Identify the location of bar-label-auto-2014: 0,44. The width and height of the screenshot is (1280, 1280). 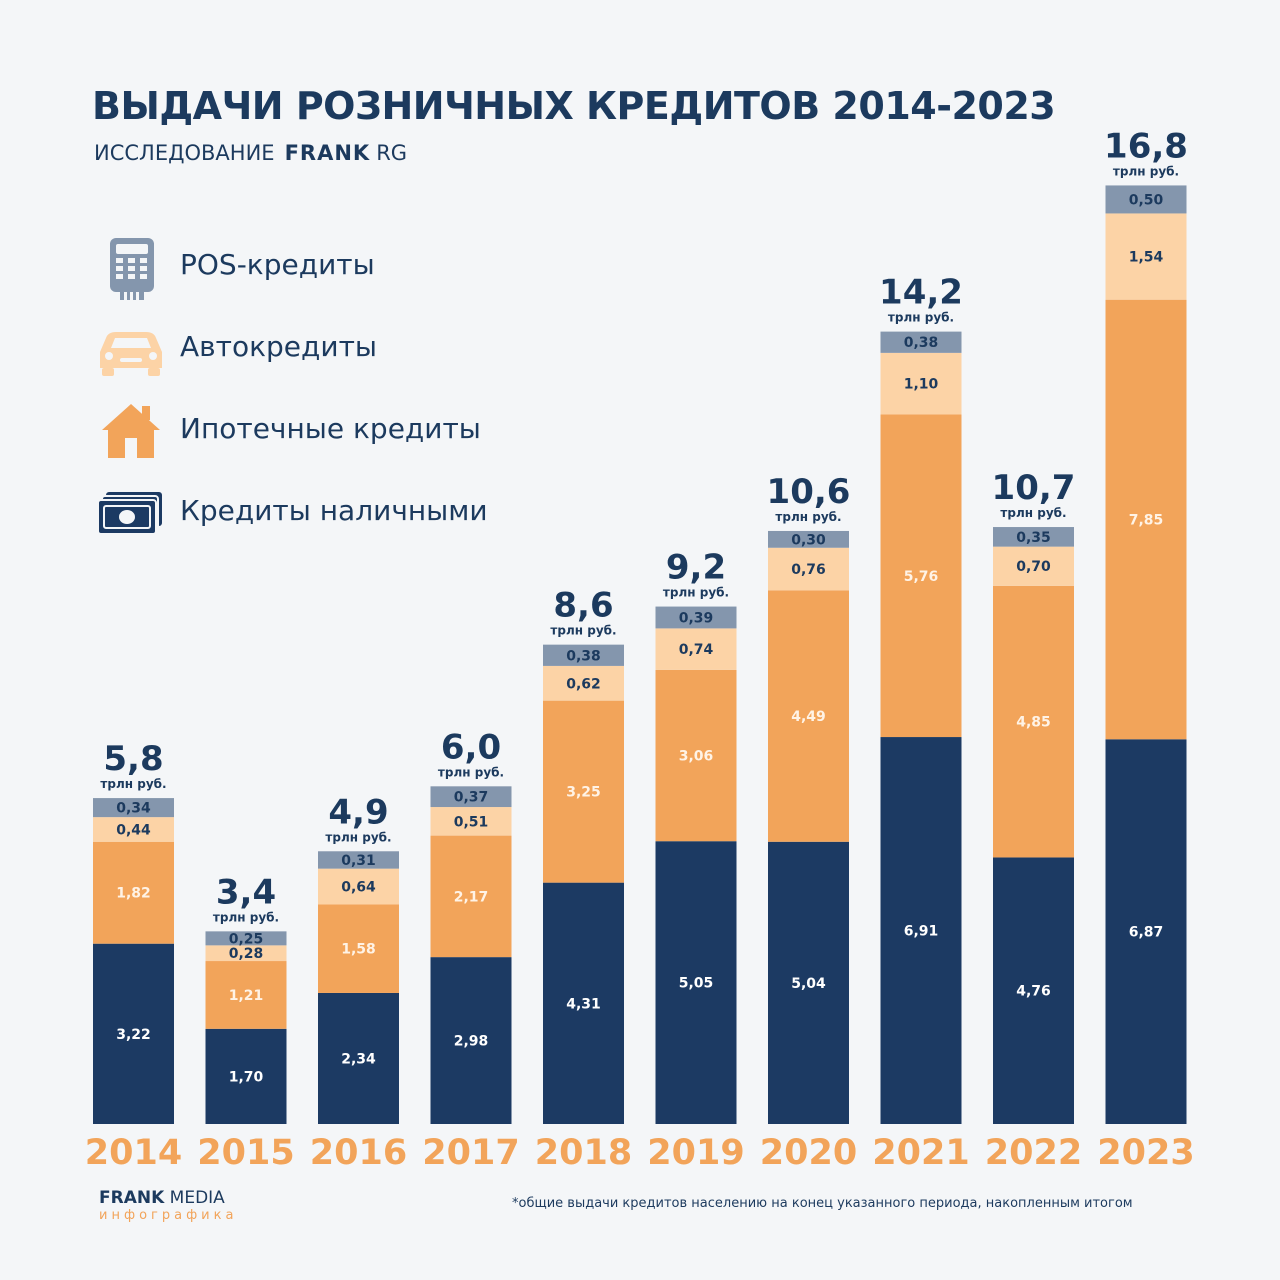
(133, 830).